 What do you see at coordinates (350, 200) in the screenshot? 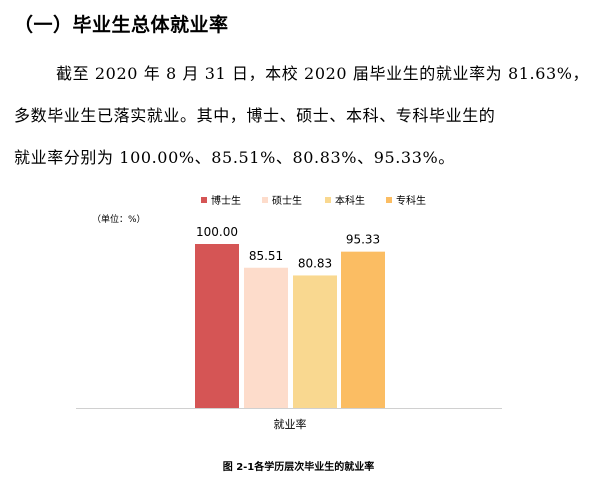
I see `legend-label-3: 本科生` at bounding box center [350, 200].